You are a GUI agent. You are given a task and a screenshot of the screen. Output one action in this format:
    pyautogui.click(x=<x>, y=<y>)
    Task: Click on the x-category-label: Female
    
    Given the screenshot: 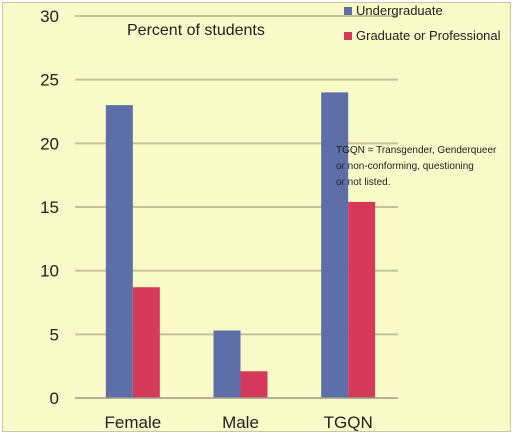 What is the action you would take?
    pyautogui.click(x=132, y=422)
    